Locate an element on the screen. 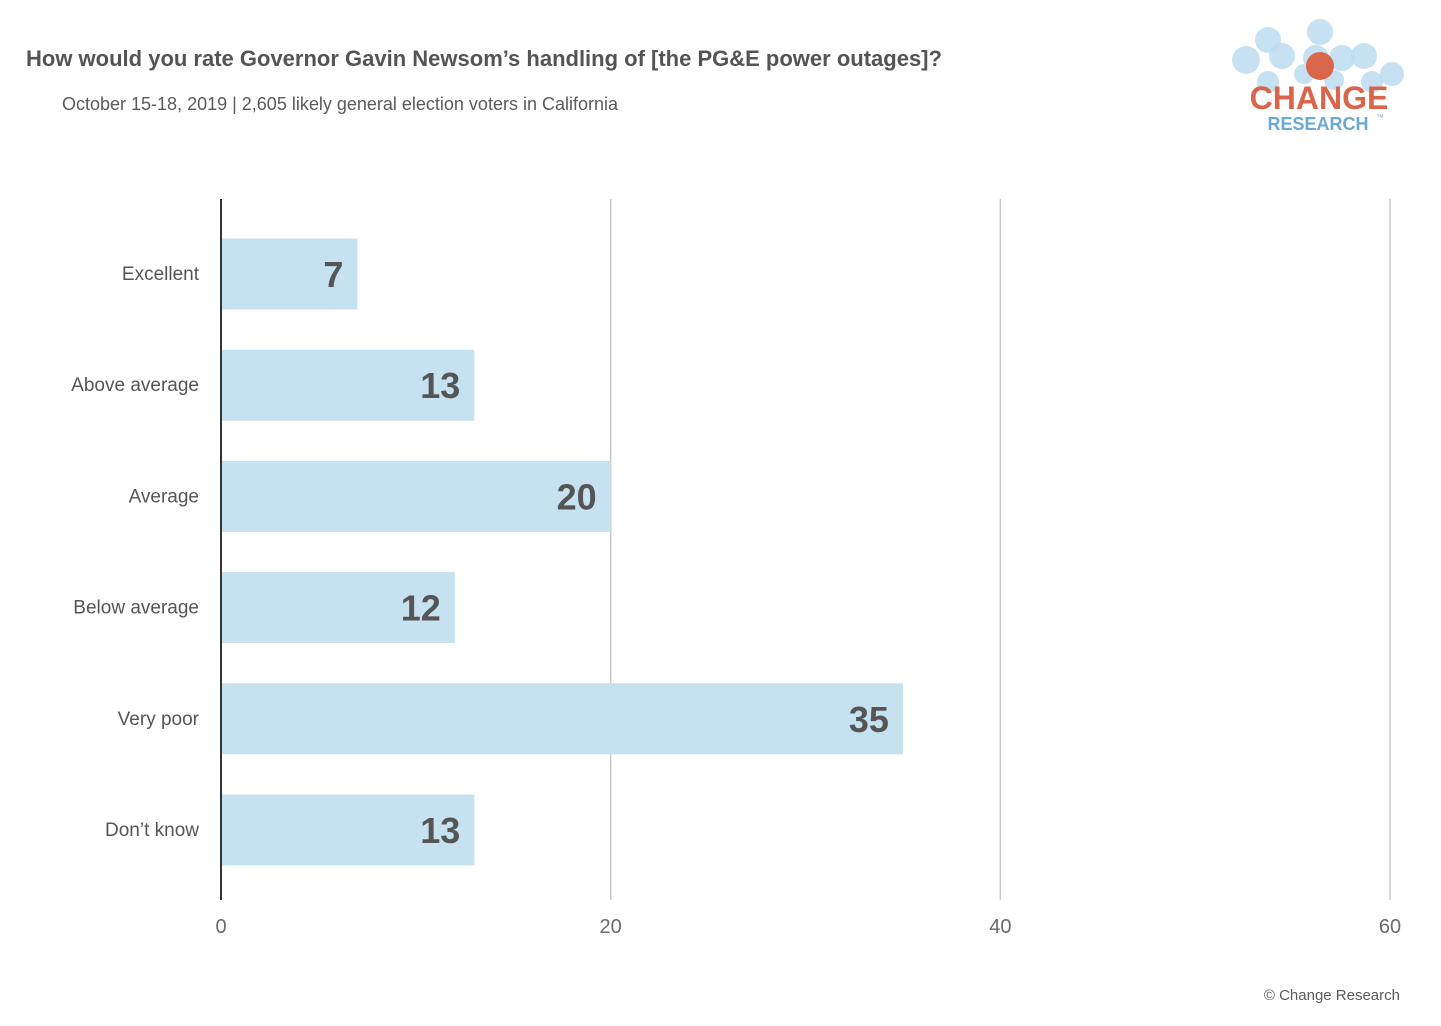 The image size is (1441, 1026). category-label: Very poor is located at coordinates (159, 719).